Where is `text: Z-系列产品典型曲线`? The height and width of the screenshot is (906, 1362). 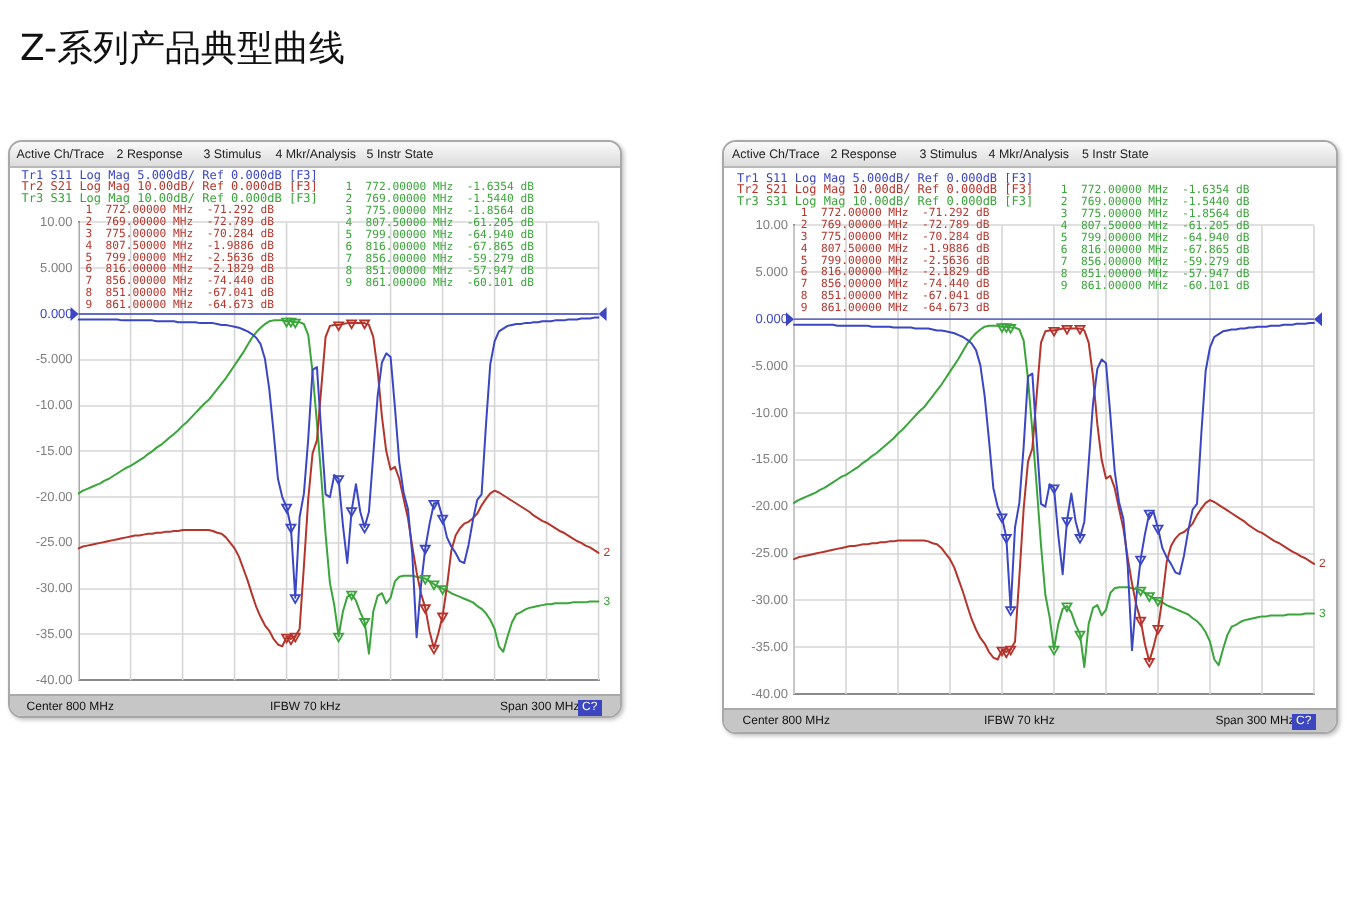 text: Z-系列产品典型曲线 is located at coordinates (183, 50).